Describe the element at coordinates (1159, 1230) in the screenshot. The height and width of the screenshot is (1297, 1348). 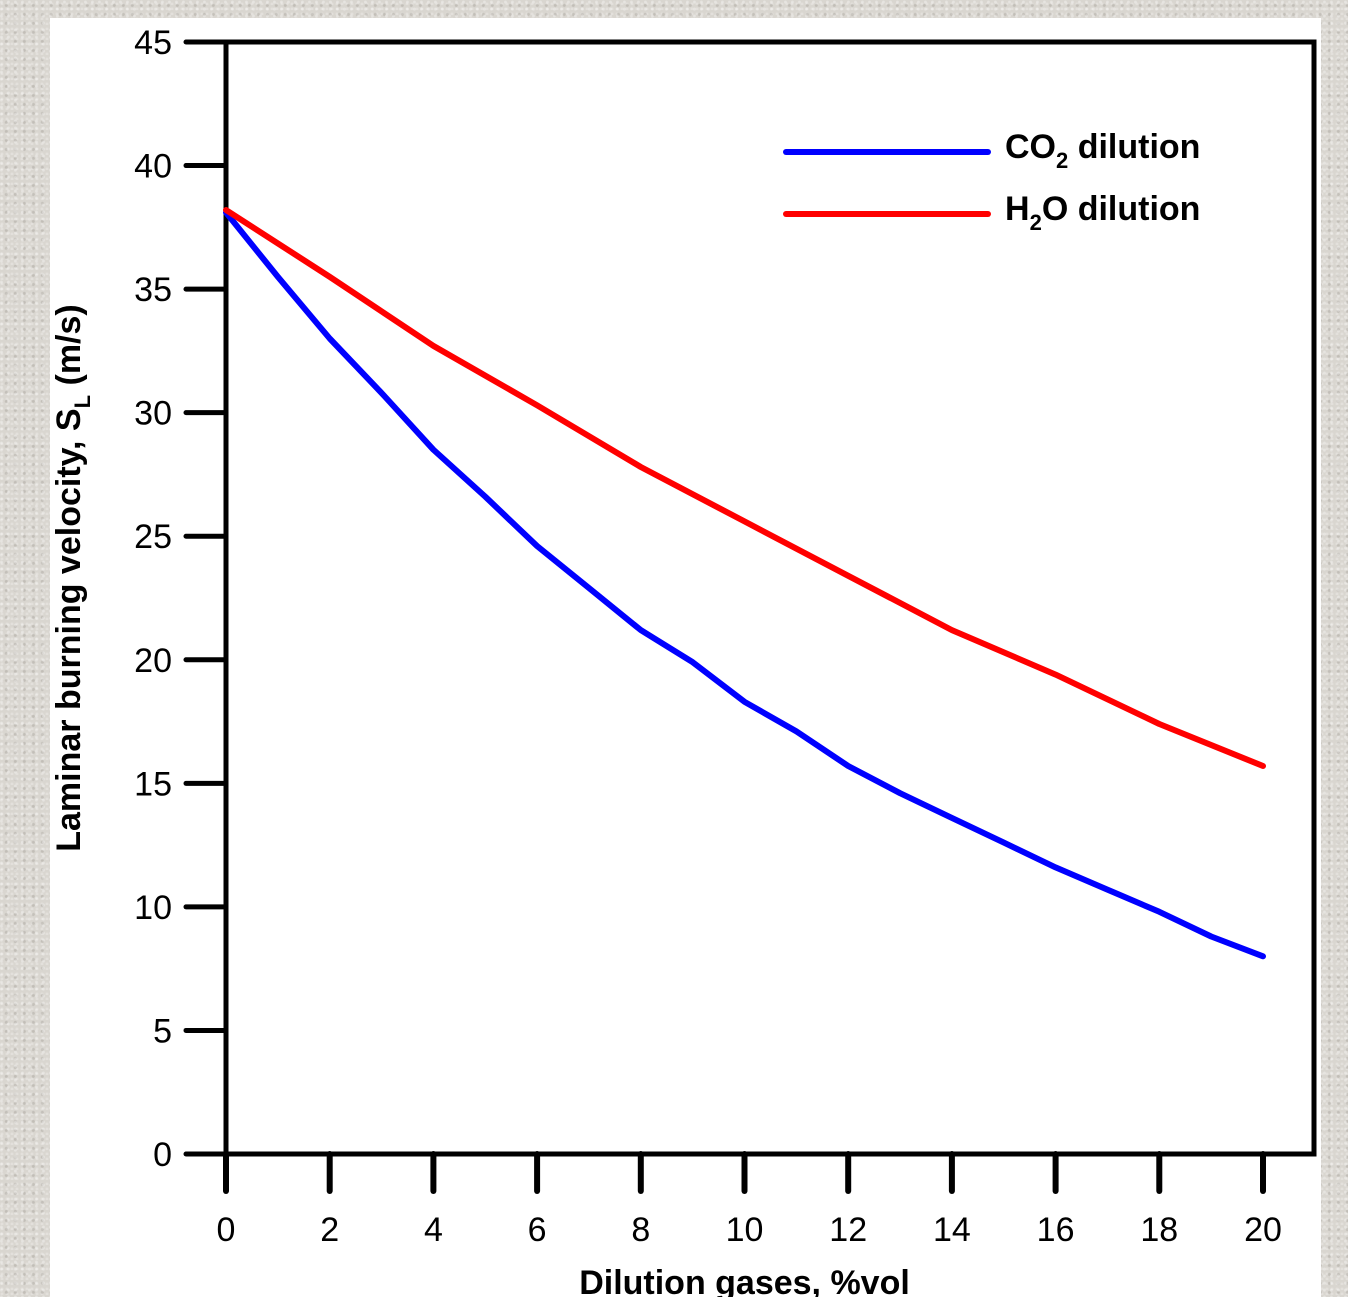
I see `x-tick-label: 18` at that location.